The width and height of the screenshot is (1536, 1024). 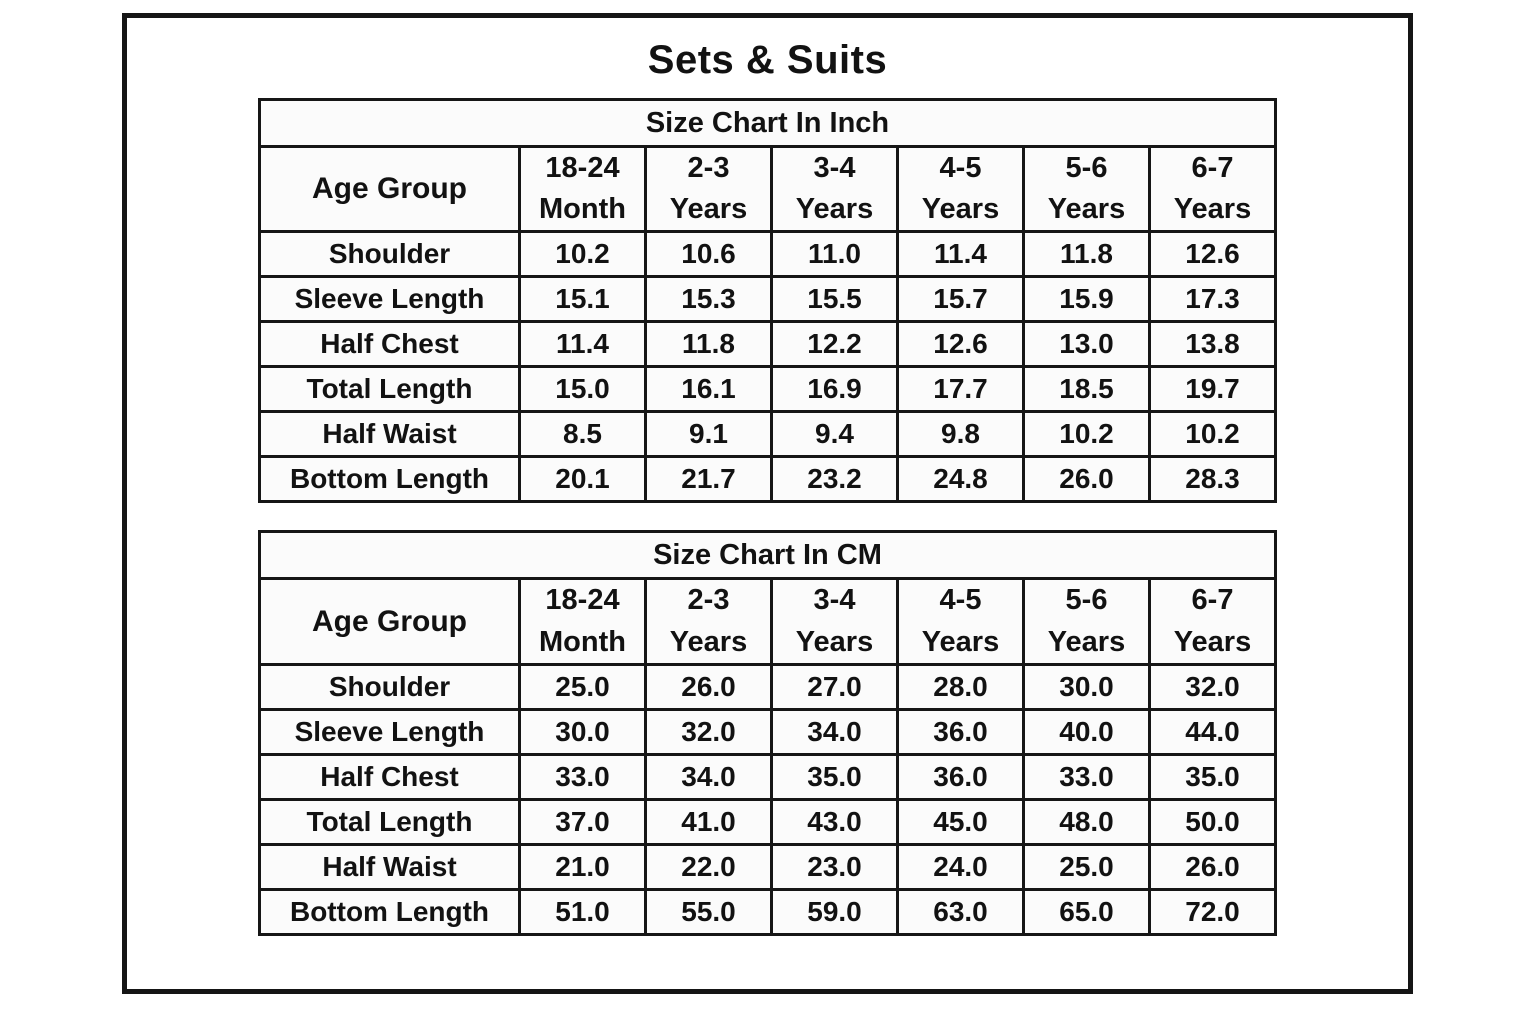 I want to click on measurement-value: 13.8, so click(x=1212, y=344).